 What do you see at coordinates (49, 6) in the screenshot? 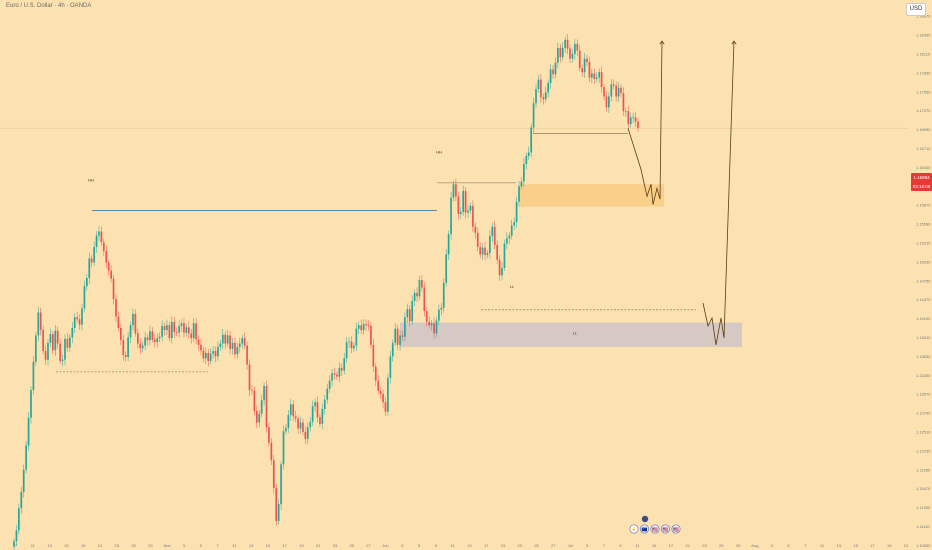
I see `symbol-title: Euro / U.S. Dollar · 4h · OANDA` at bounding box center [49, 6].